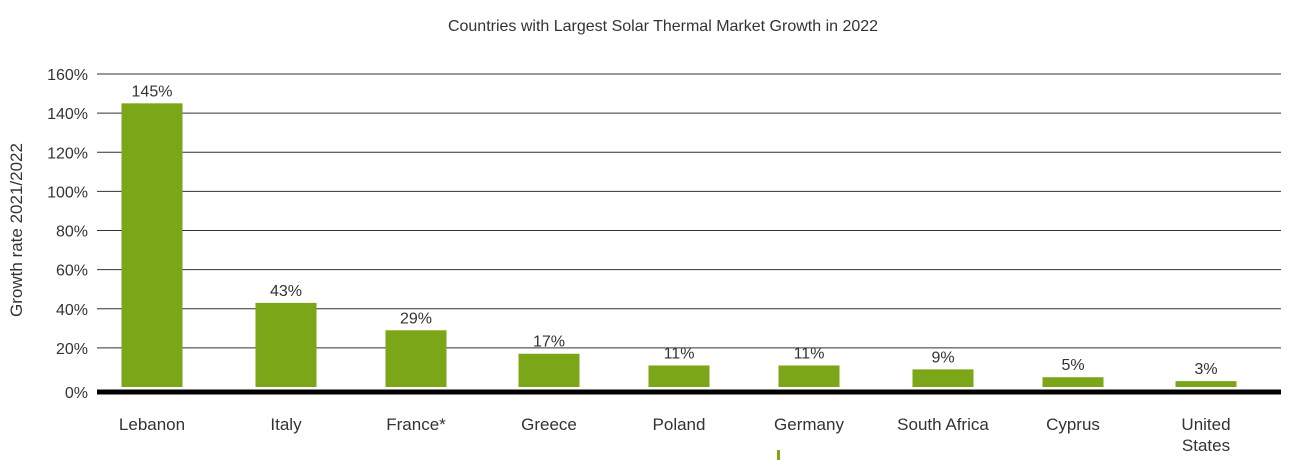 The image size is (1296, 460). I want to click on x-tick-label: Lebanon, so click(152, 424).